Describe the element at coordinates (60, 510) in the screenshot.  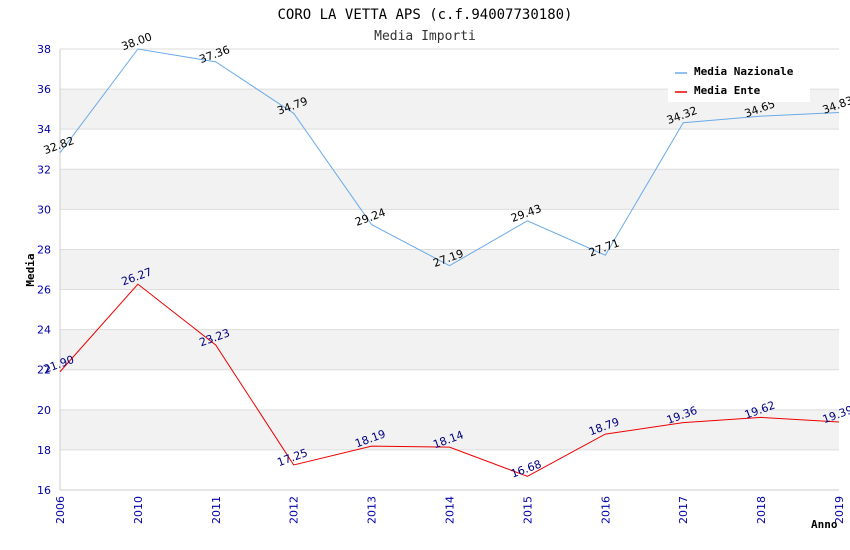
I see `x-tick-label: 2006` at that location.